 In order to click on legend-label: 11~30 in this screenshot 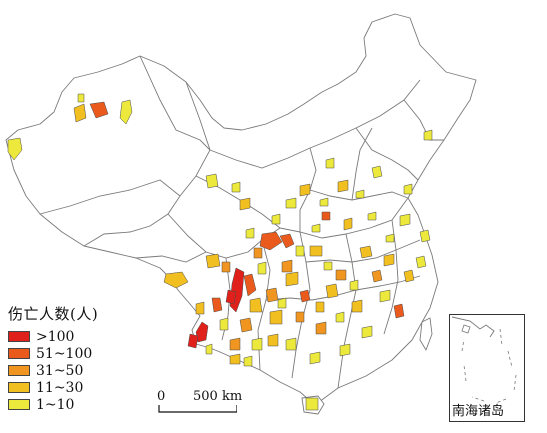, I will do `click(60, 387)`.